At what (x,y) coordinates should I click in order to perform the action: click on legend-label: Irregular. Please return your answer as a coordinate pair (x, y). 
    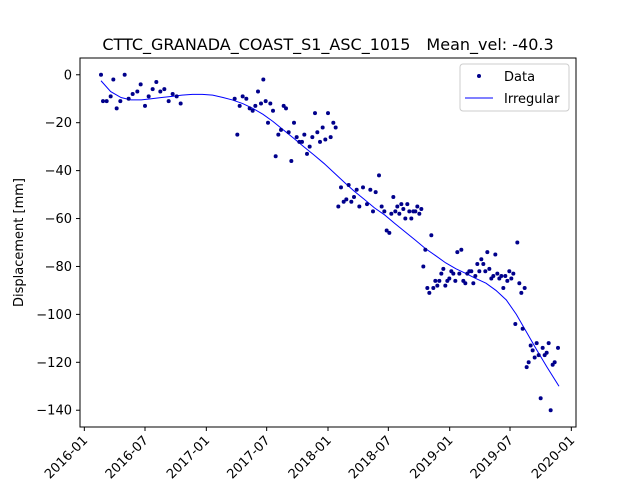
    Looking at the image, I should click on (532, 99).